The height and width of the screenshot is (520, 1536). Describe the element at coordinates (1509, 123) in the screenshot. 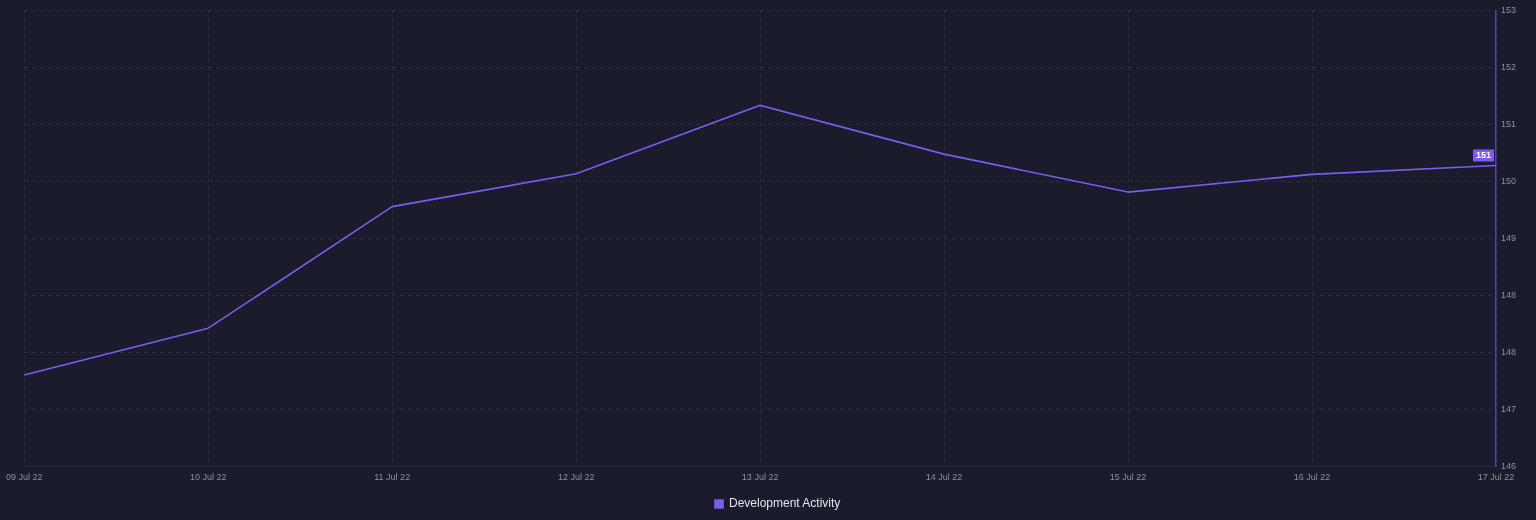

I see `y-tick-label: 151` at that location.